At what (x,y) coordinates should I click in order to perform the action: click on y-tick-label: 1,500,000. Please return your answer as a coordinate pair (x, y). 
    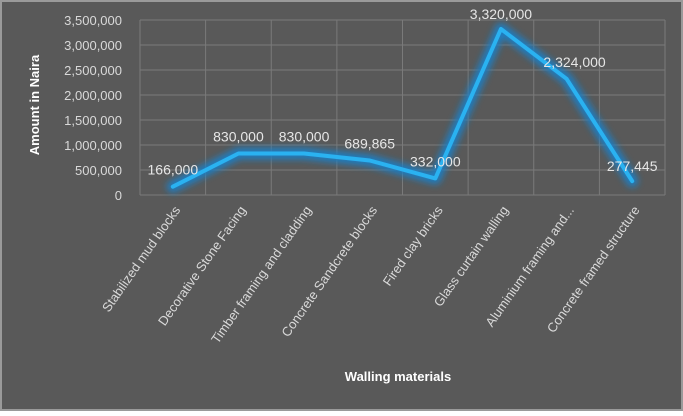
    Looking at the image, I should click on (93, 120).